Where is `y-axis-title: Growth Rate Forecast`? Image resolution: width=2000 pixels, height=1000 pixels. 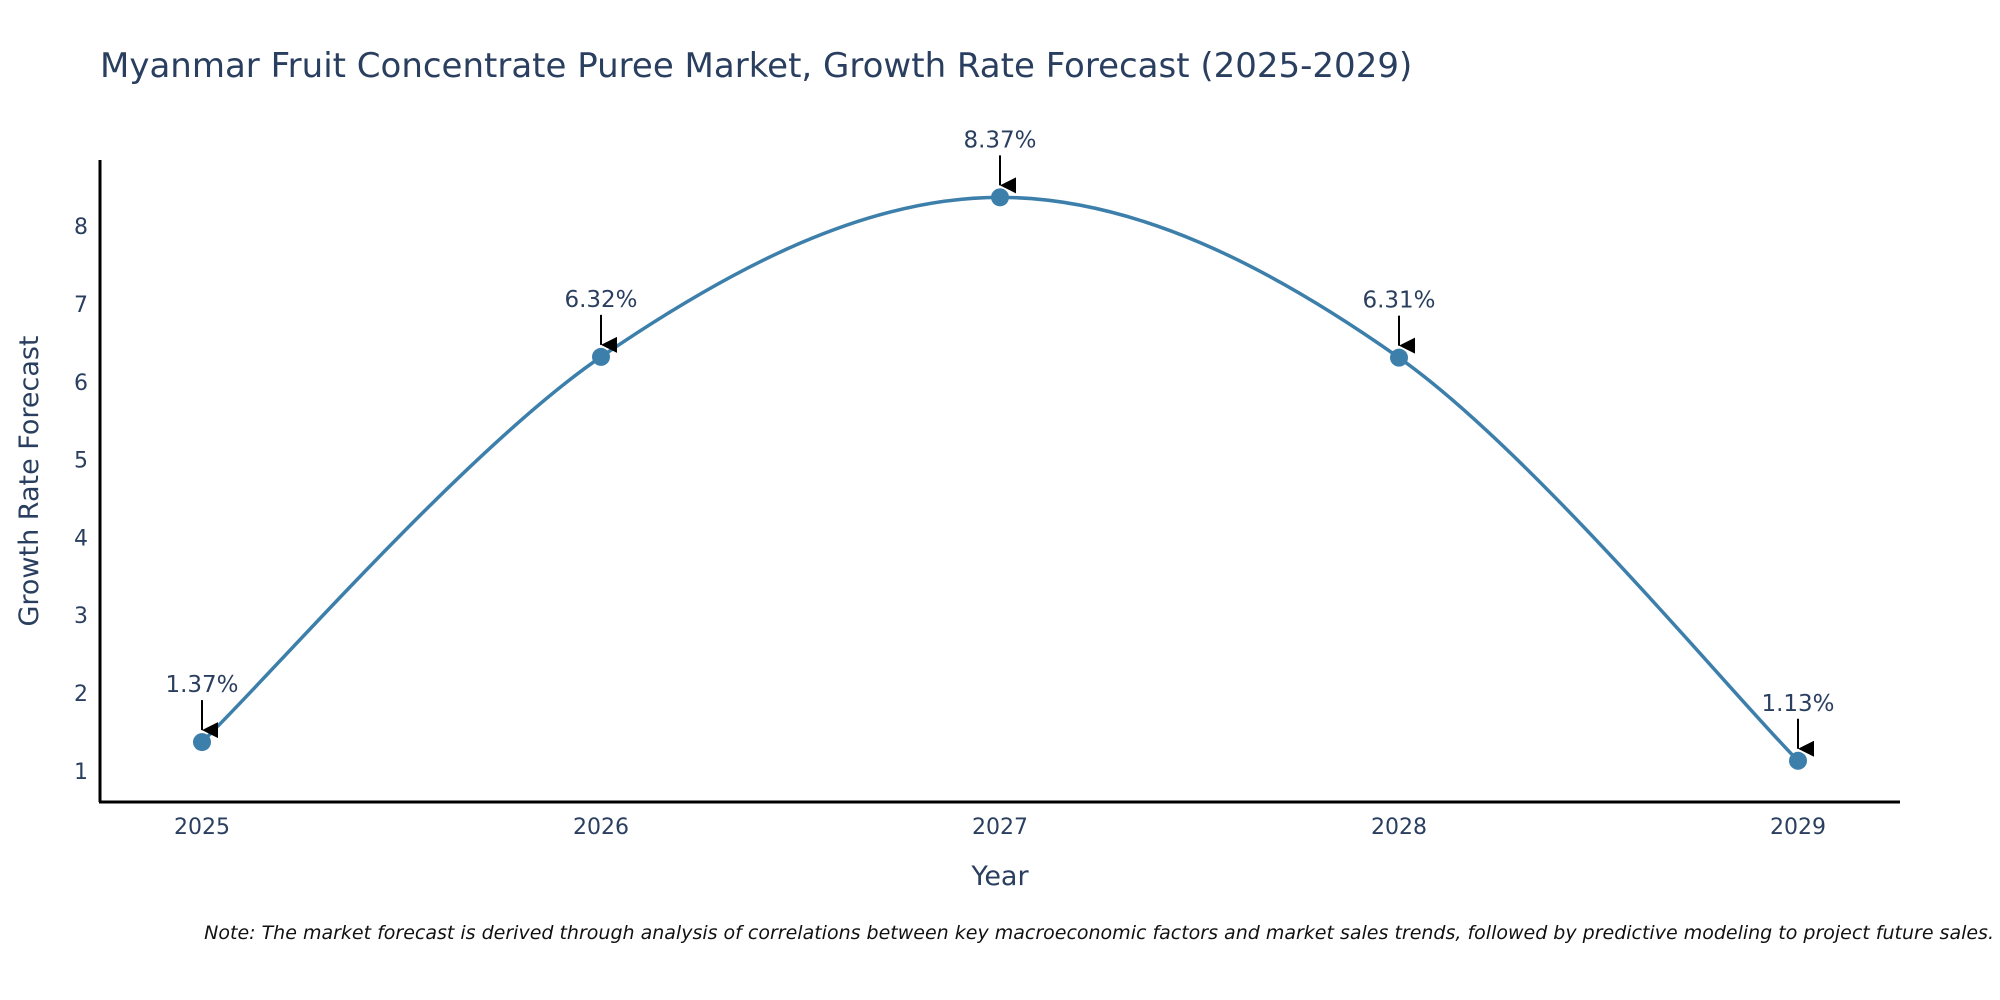
y-axis-title: Growth Rate Forecast is located at coordinates (29, 480).